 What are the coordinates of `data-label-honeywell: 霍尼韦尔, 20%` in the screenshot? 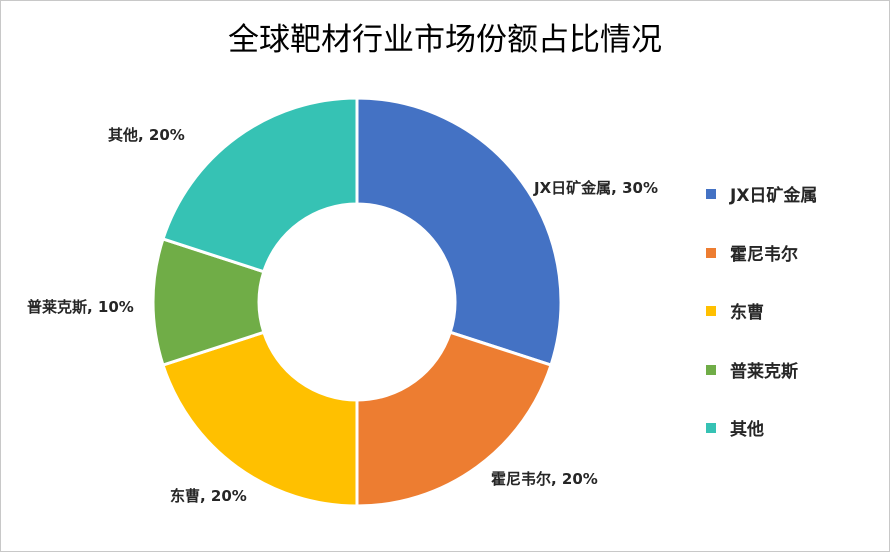 It's located at (544, 479).